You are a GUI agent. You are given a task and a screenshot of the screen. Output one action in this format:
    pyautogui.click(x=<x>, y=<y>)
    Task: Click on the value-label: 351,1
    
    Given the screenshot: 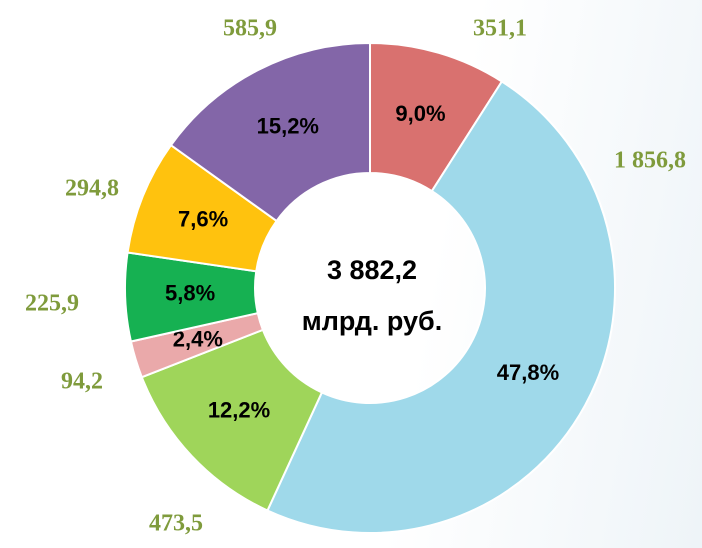 What is the action you would take?
    pyautogui.click(x=500, y=29)
    